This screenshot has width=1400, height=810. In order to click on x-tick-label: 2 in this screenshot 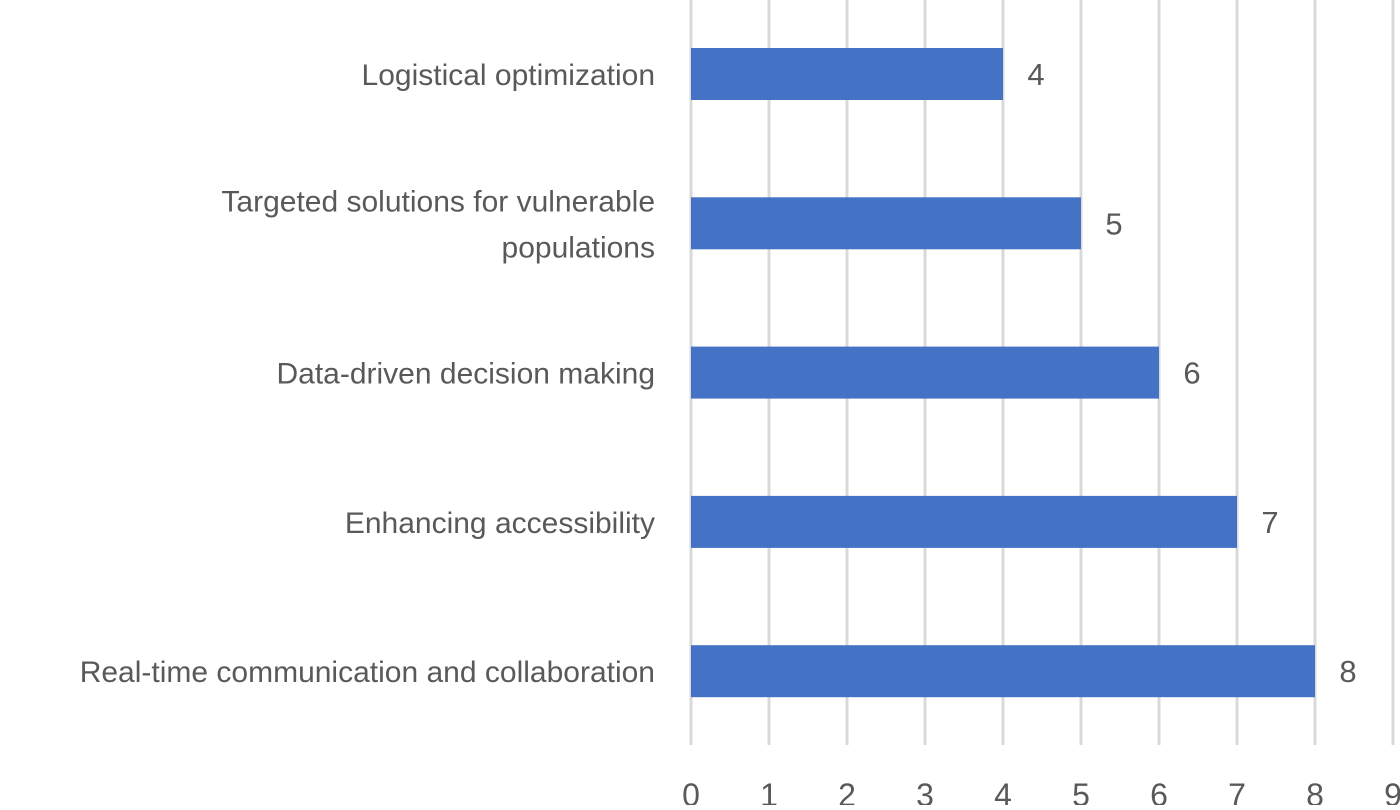, I will do `click(847, 791)`.